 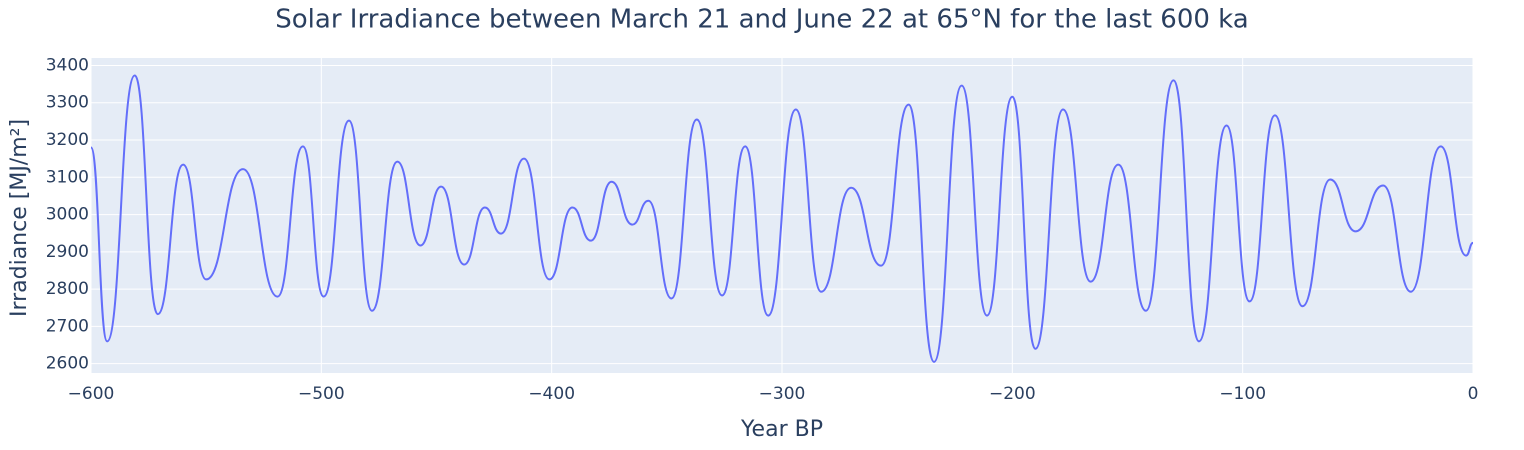 I want to click on y-tick-label: 2800, so click(x=67, y=289).